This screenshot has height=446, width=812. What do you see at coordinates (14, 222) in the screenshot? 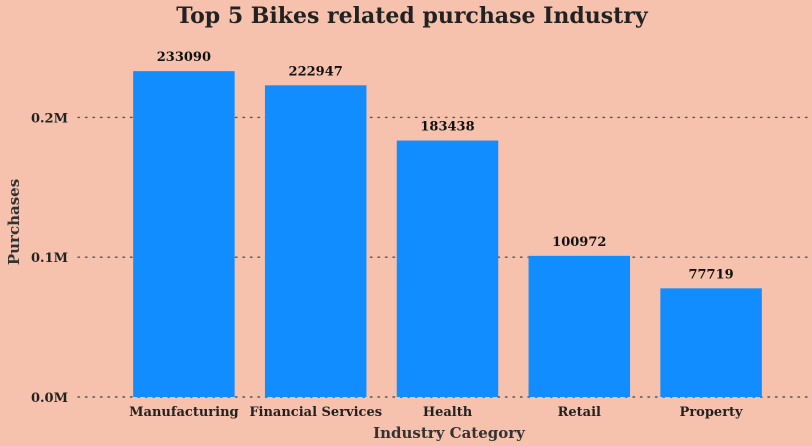
I see `y-axis-title: Purchases` at bounding box center [14, 222].